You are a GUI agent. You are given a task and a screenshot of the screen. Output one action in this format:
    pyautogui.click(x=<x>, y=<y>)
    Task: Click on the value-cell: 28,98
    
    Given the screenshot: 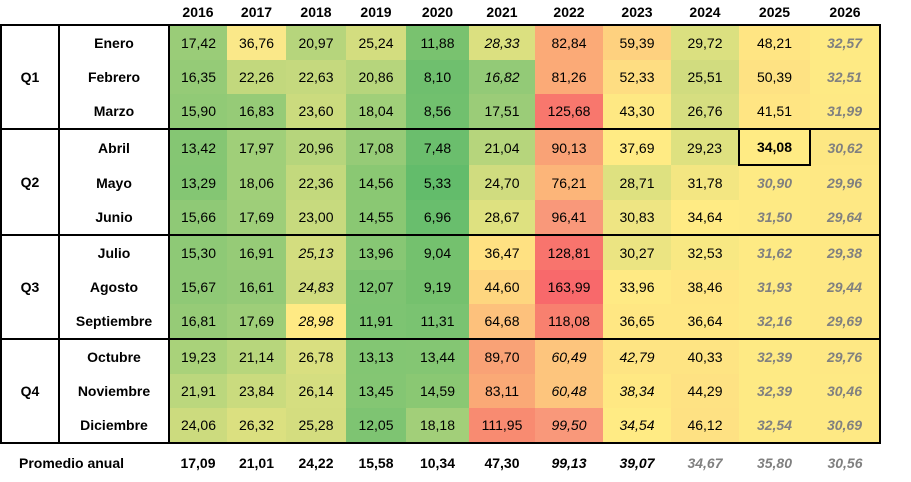 What is the action you would take?
    pyautogui.click(x=316, y=321)
    